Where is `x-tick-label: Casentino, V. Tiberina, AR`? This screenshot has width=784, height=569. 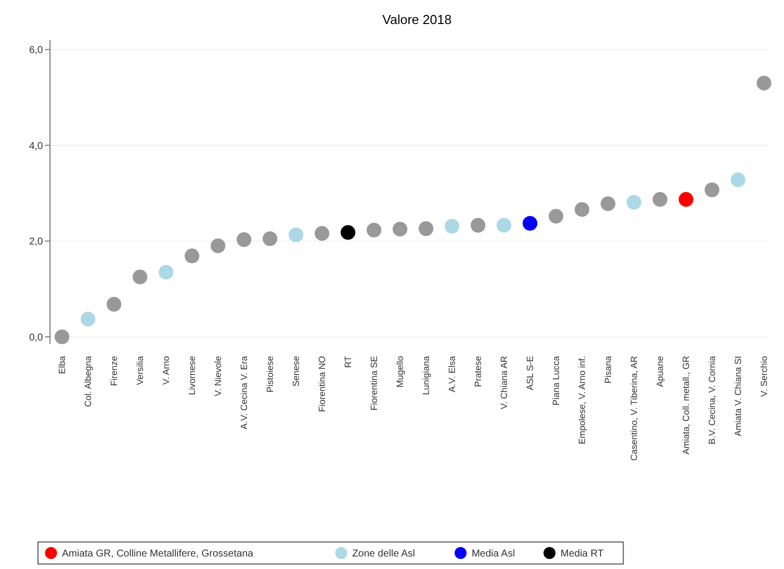
x-tick-label: Casentino, V. Tiberina, AR is located at coordinates (634, 408).